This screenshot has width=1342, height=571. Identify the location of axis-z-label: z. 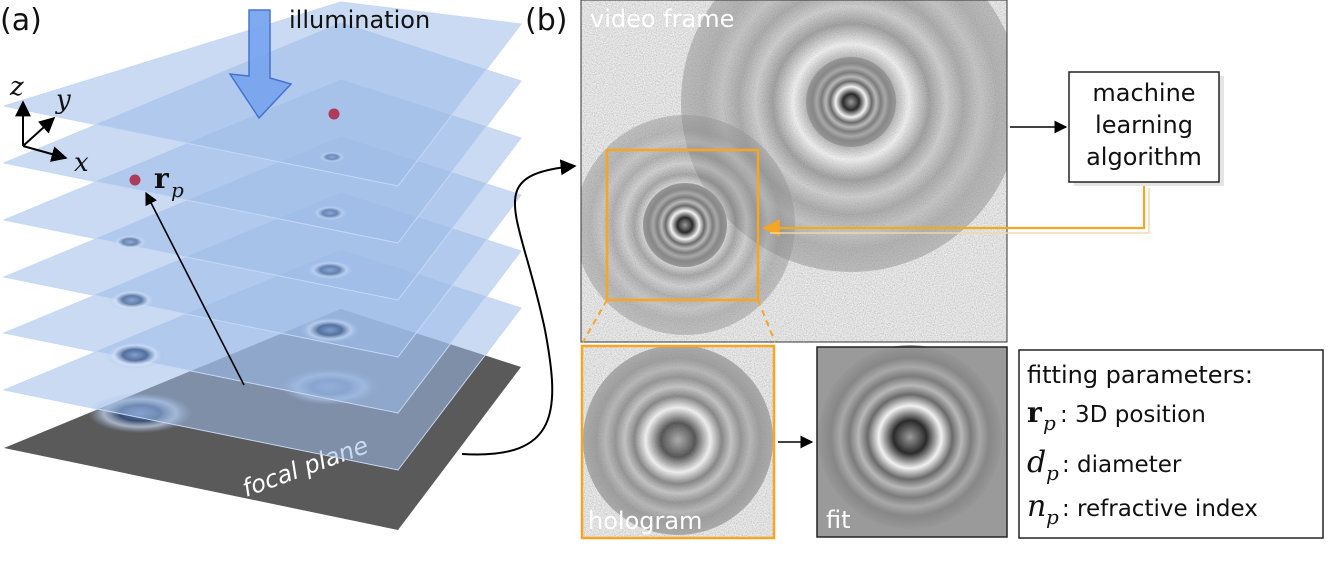
(16, 87).